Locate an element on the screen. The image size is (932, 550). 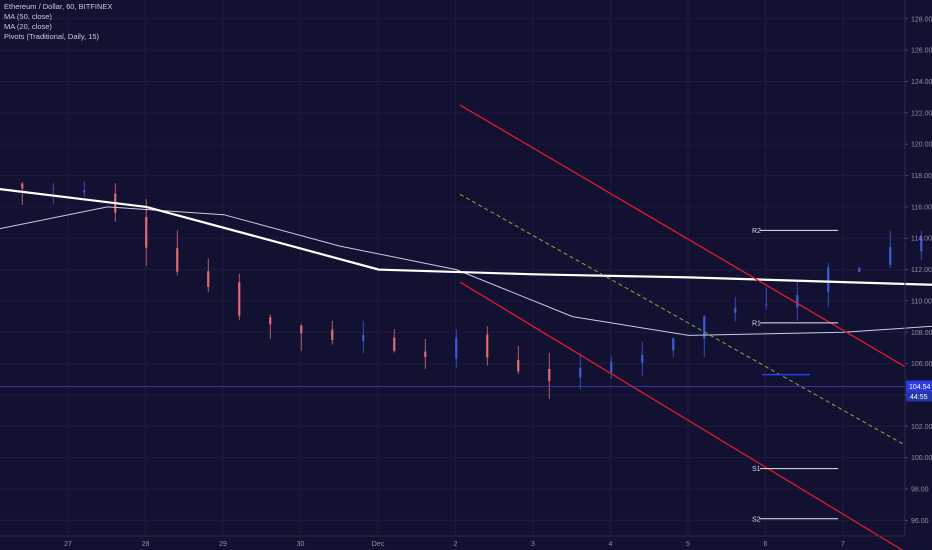
x-tick-label: 28 is located at coordinates (146, 544).